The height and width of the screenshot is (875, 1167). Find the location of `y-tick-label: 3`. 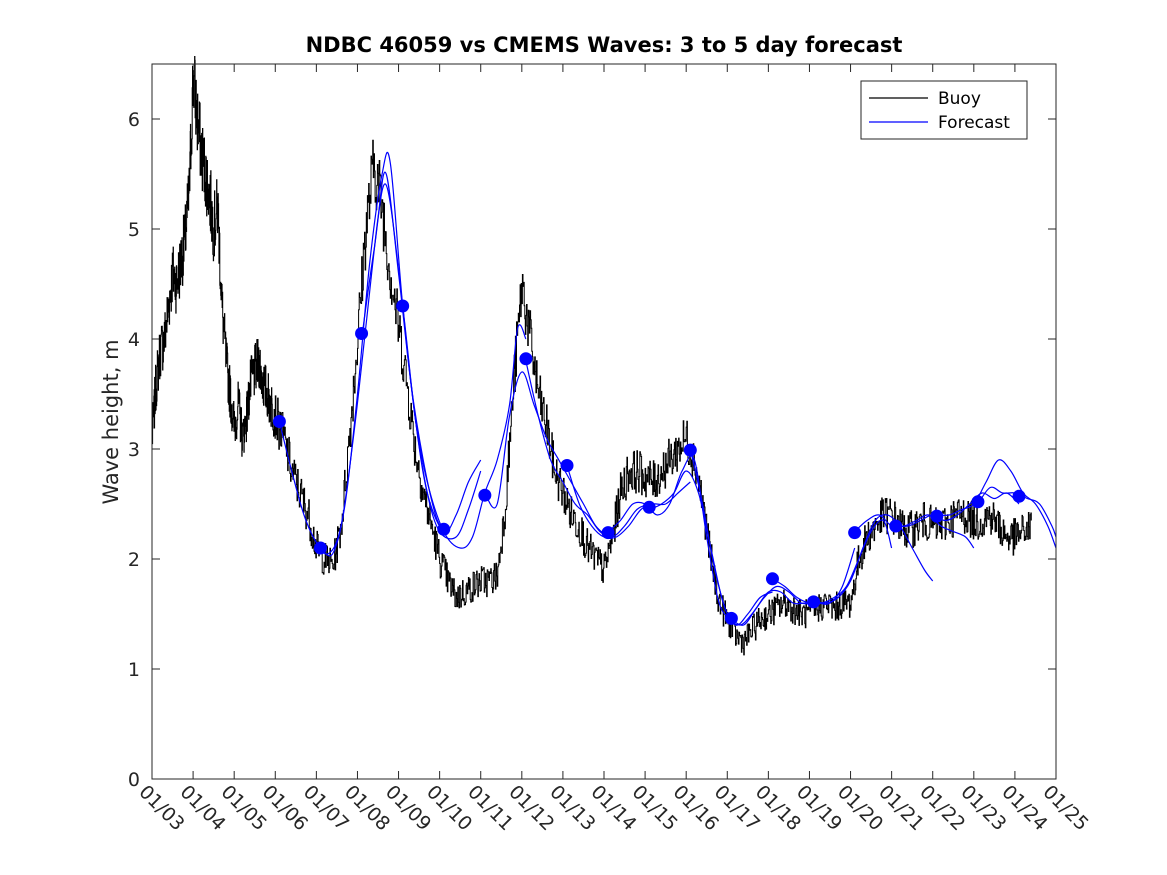

y-tick-label: 3 is located at coordinates (134, 450).